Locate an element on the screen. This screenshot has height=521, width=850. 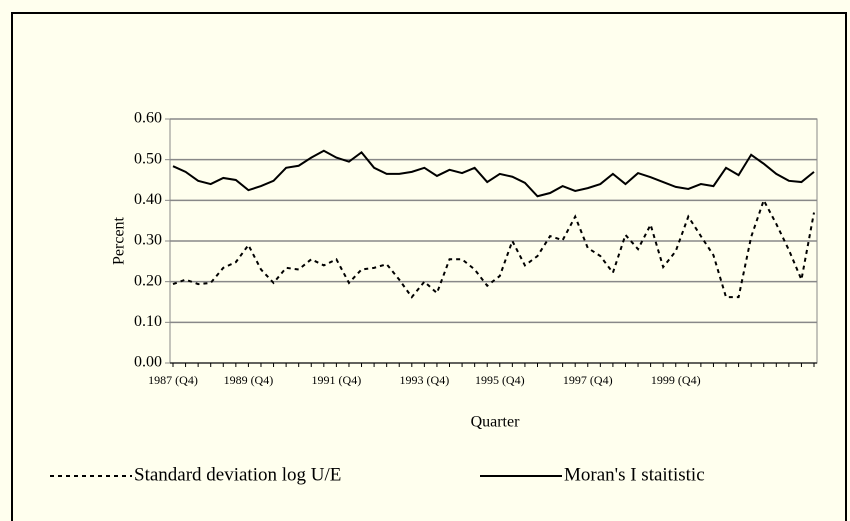
x-tick-label: 1991 (Q4) is located at coordinates (337, 380).